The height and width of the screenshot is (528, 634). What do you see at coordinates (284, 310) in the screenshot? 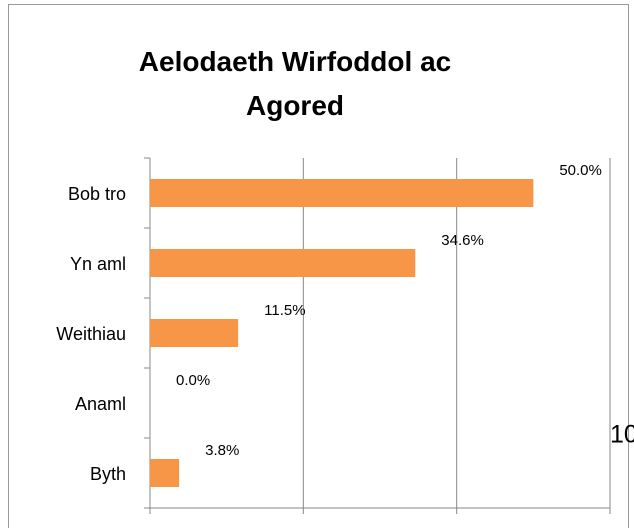
I see `value-label: 11.5%` at bounding box center [284, 310].